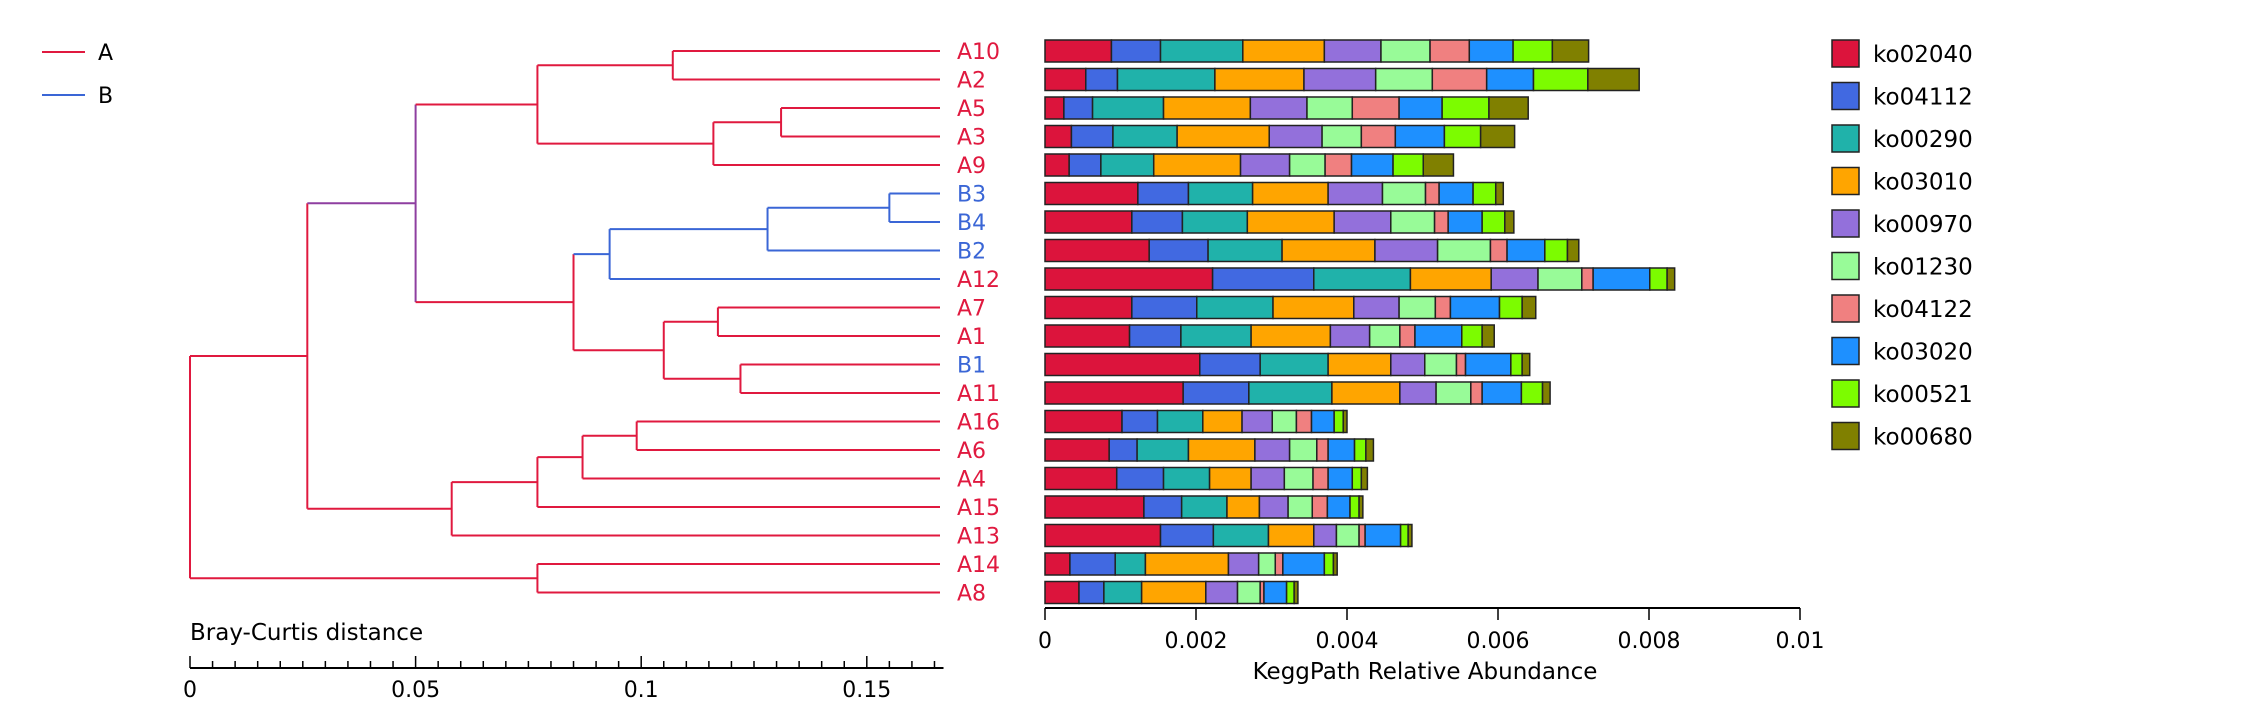 Image resolution: width=2261 pixels, height=710 pixels. What do you see at coordinates (1045, 641) in the screenshot?
I see `bar-tick-label: 0` at bounding box center [1045, 641].